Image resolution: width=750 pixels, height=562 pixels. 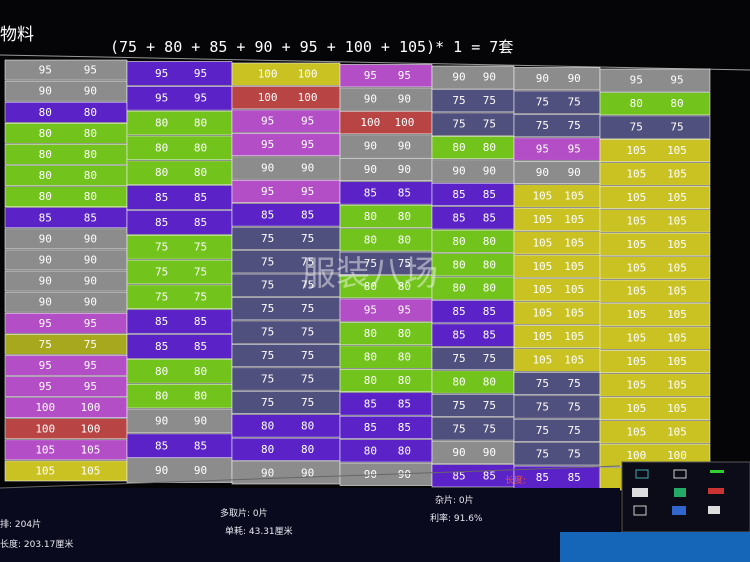 What do you see at coordinates (640, 492) in the screenshot?
I see `tool-print` at bounding box center [640, 492].